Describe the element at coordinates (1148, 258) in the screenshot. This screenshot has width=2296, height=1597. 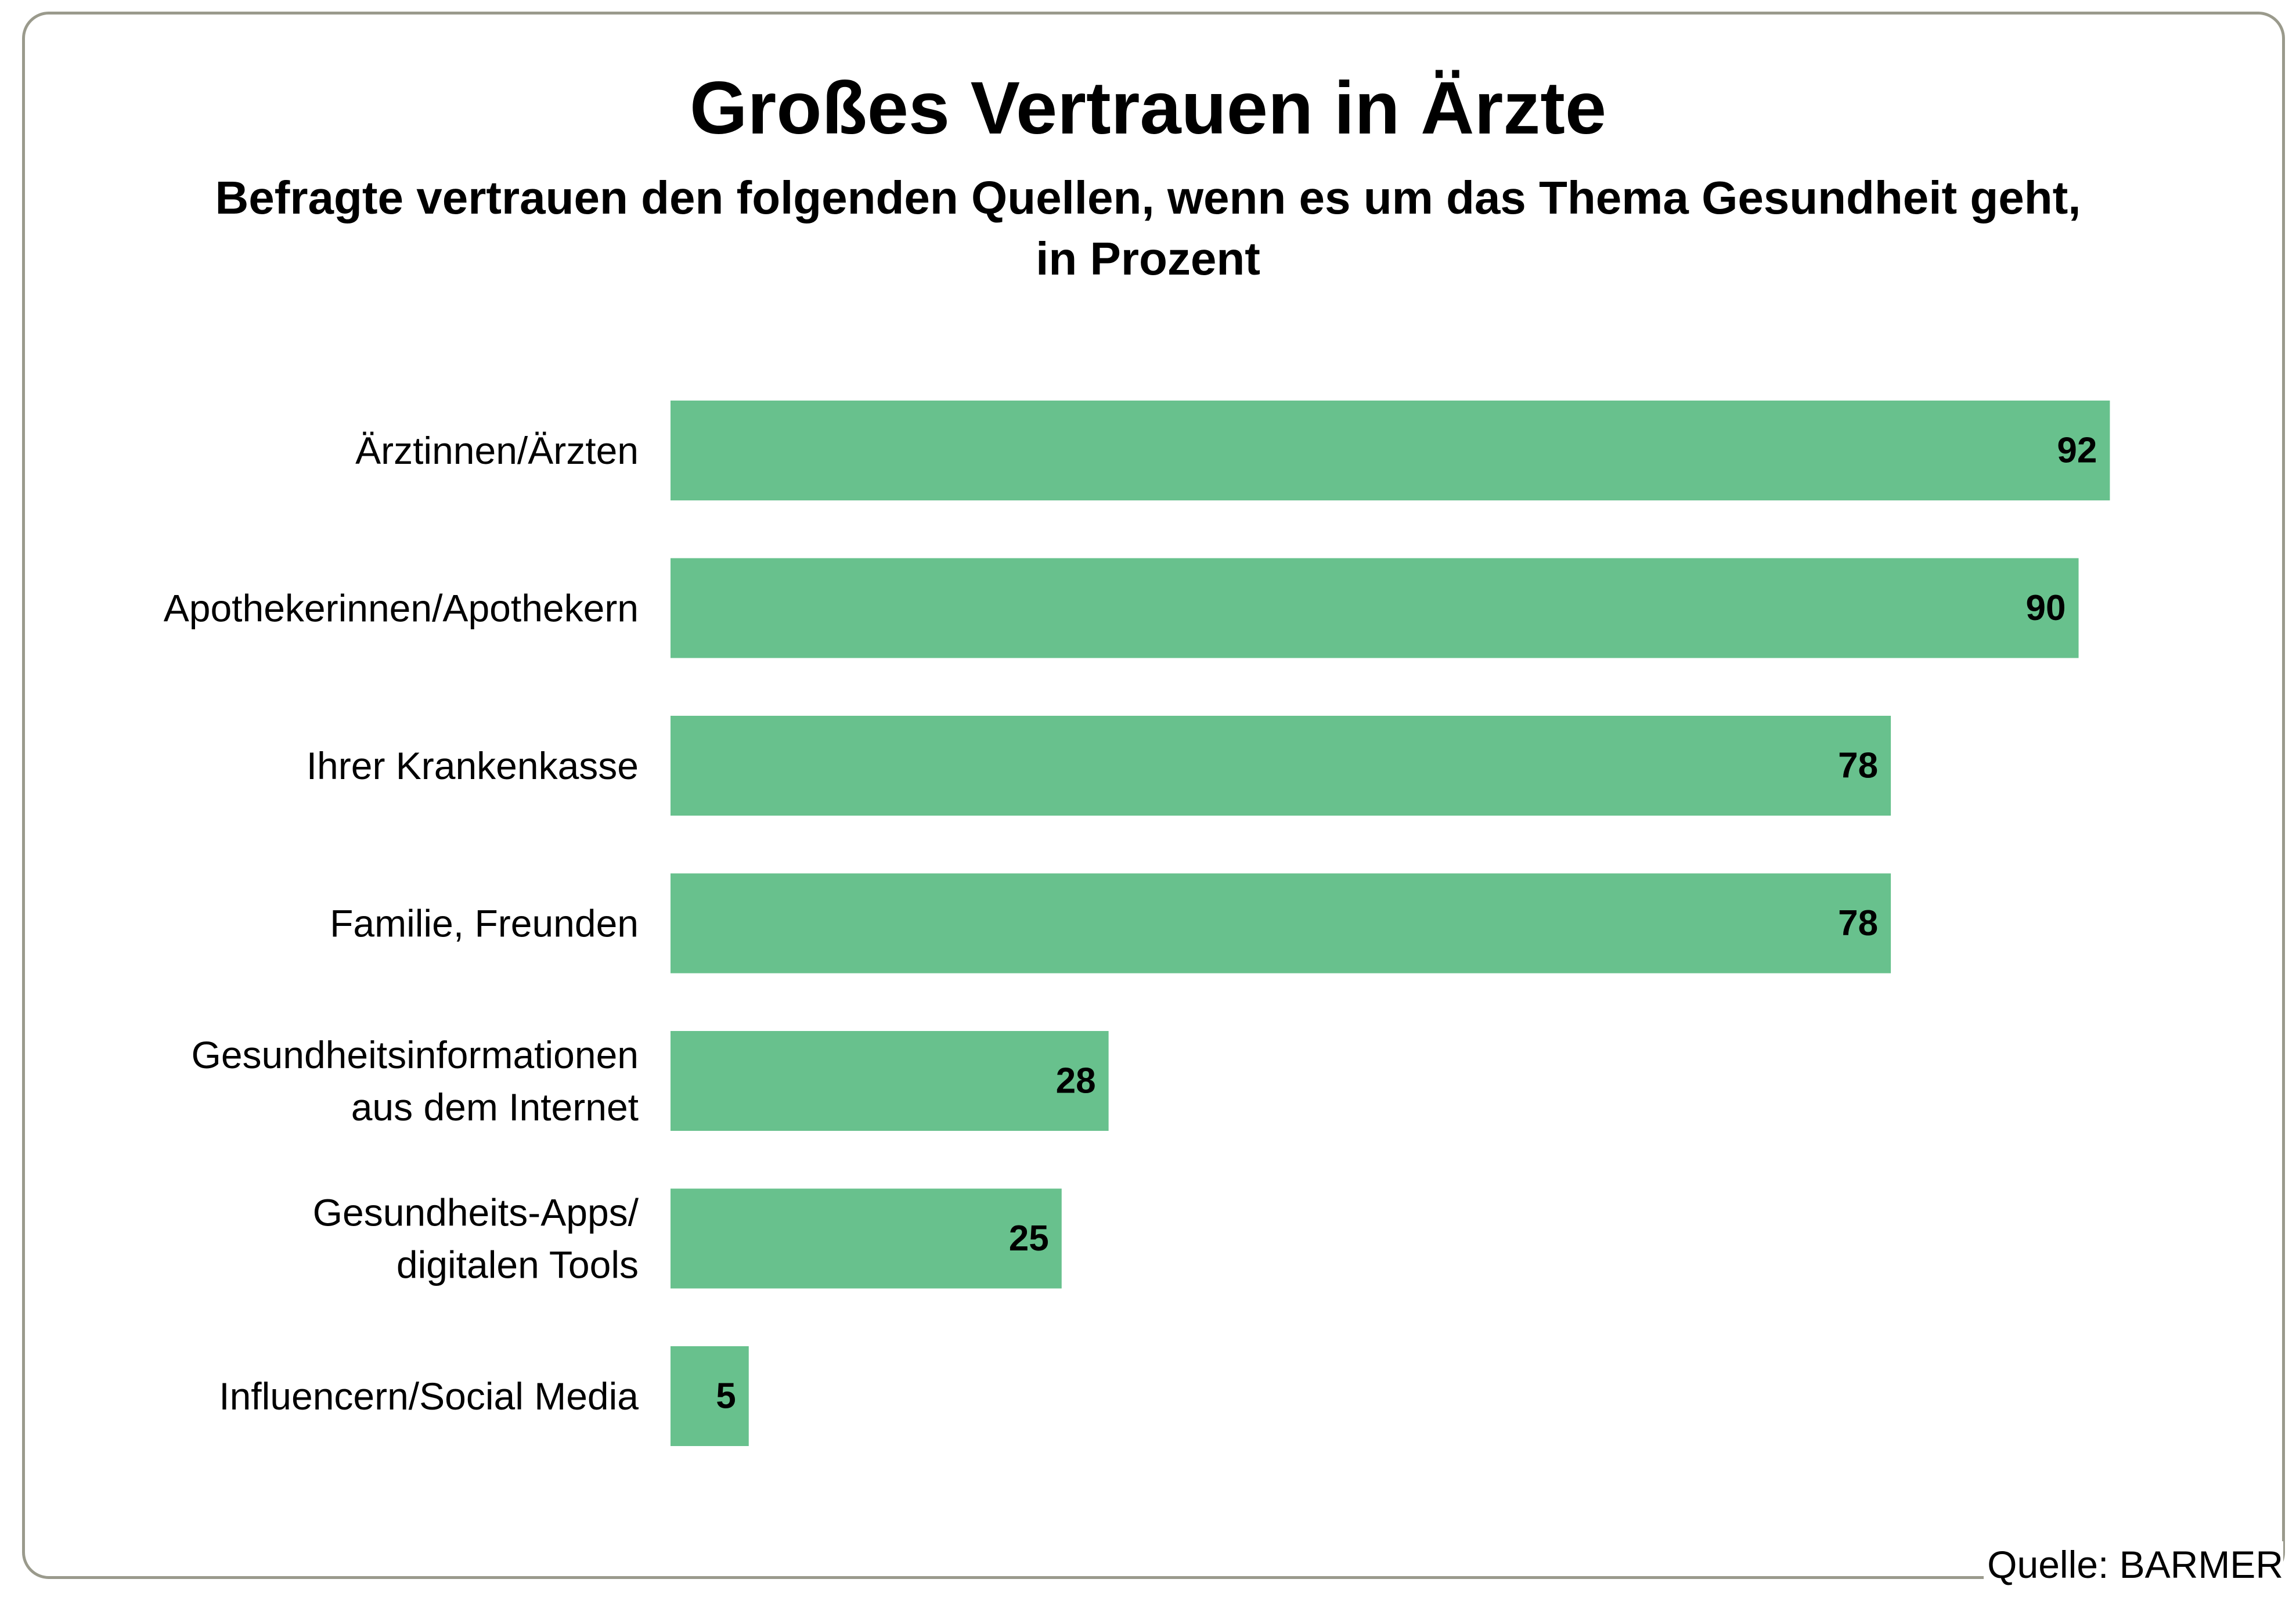
I see `chart-subtitle-line-2: in Prozent` at that location.